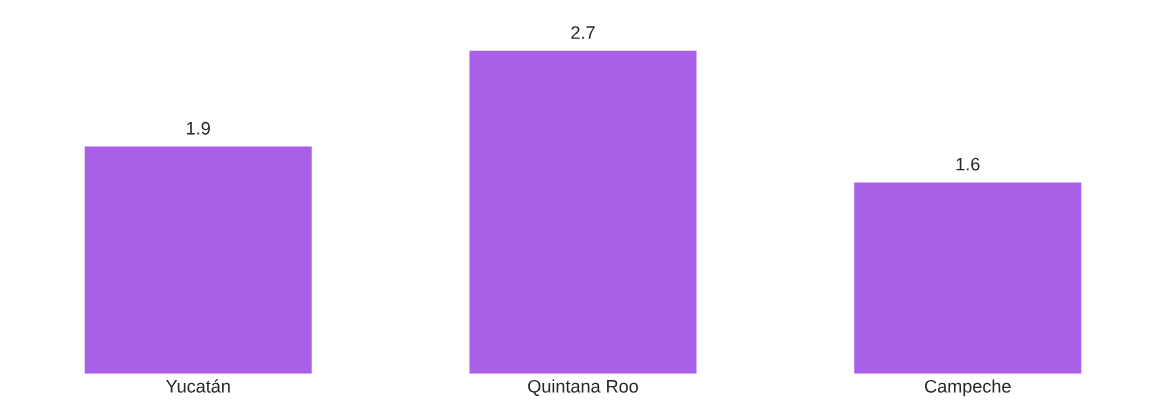  I want to click on x-tick-label: Quintana Roo, so click(583, 387).